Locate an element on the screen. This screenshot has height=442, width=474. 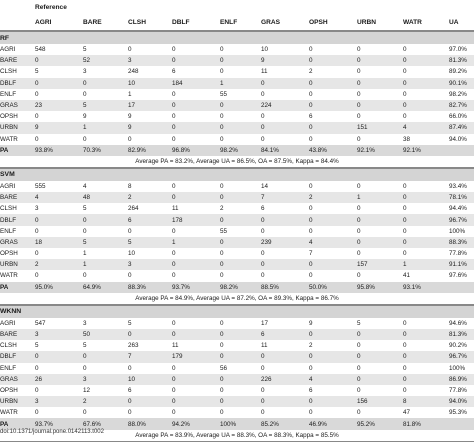
pa-cell: 98.2% is located at coordinates (229, 287).